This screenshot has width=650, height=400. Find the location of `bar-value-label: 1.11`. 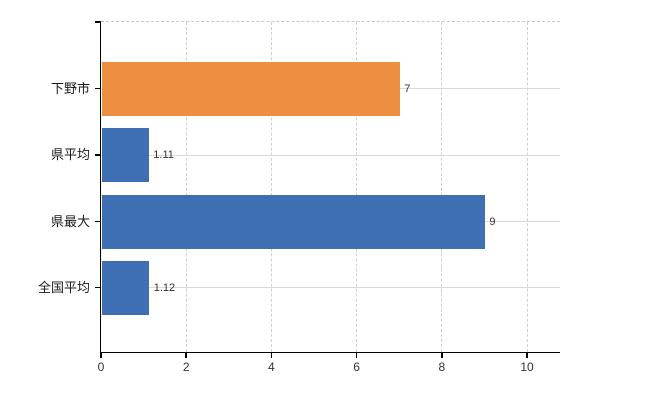

bar-value-label: 1.11 is located at coordinates (163, 155).